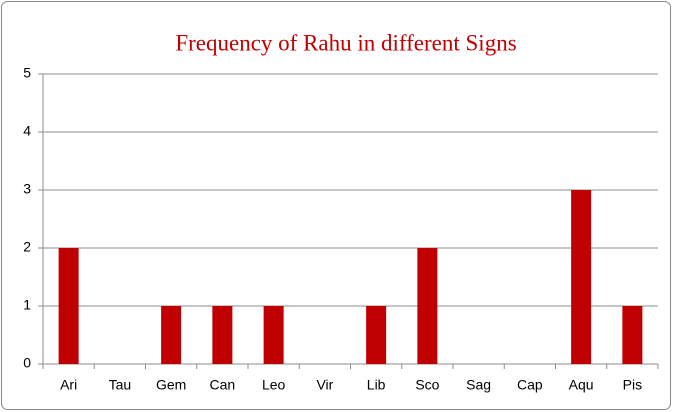 The image size is (673, 412). I want to click on x-tick-label: Pis, so click(632, 385).